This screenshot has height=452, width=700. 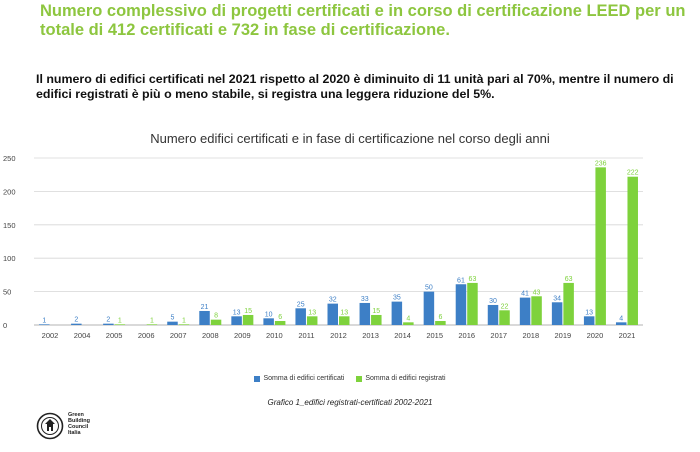 I want to click on x-tick-label: 2017, so click(x=498, y=335).